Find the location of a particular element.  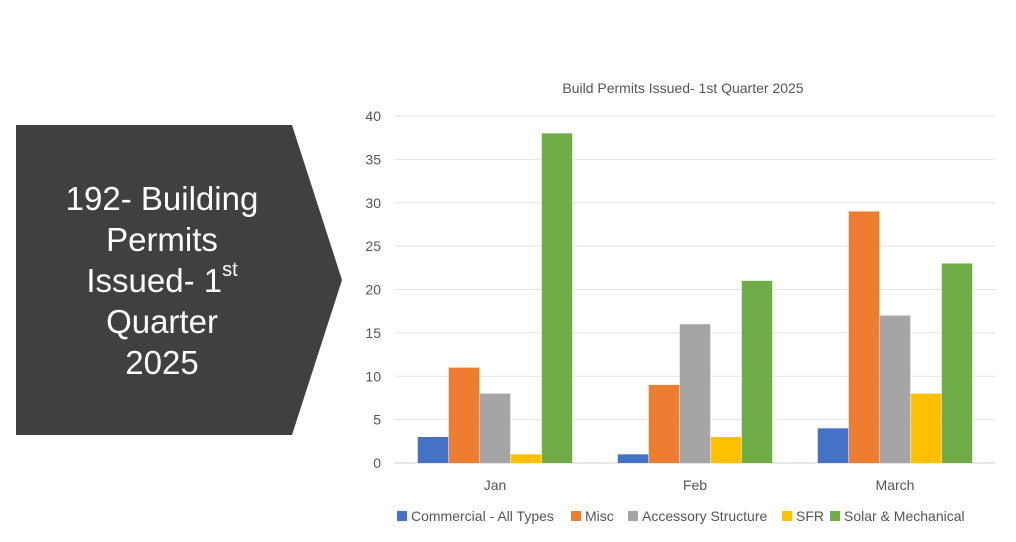

y-tick-label: 15 is located at coordinates (373, 333).